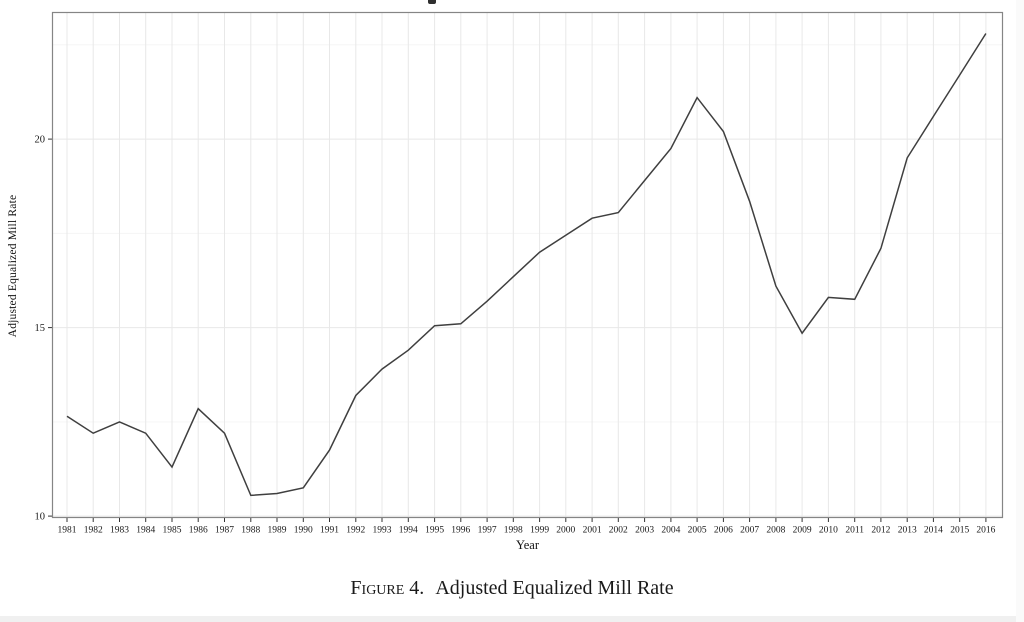  I want to click on x-tick-label: 1999, so click(539, 531).